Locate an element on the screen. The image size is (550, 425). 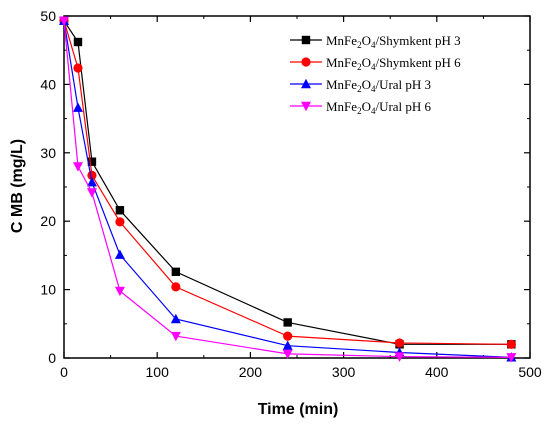
y-axis-title: C MB (mg/L) is located at coordinates (17, 186).